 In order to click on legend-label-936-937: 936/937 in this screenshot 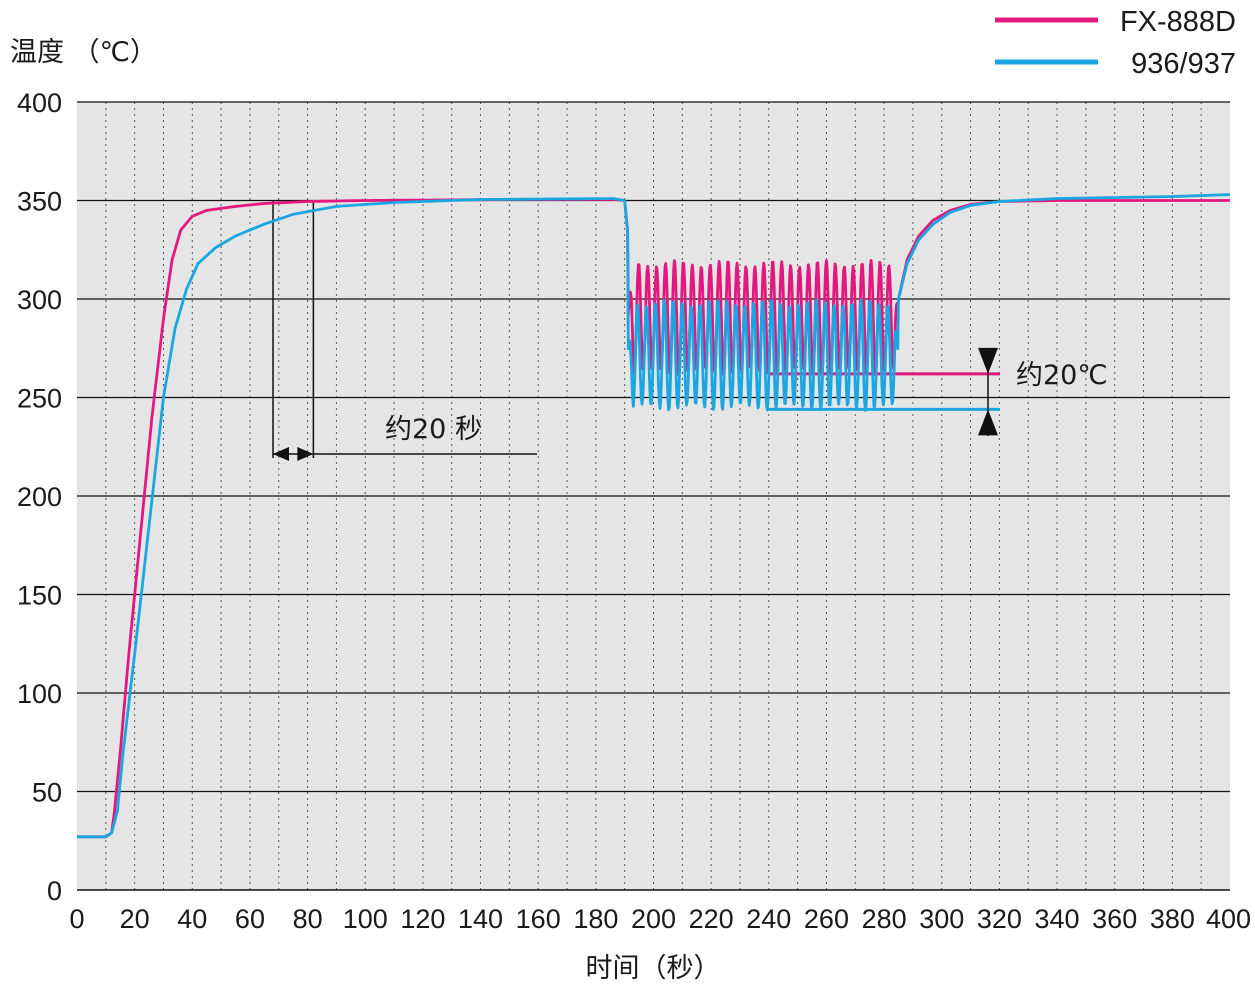, I will do `click(1183, 64)`.